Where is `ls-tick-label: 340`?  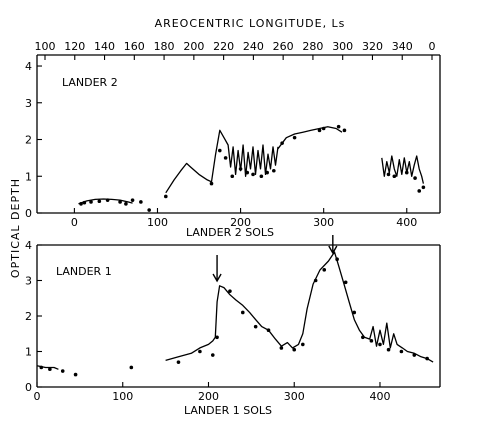
ls-tick-label: 340 is located at coordinates (402, 46).